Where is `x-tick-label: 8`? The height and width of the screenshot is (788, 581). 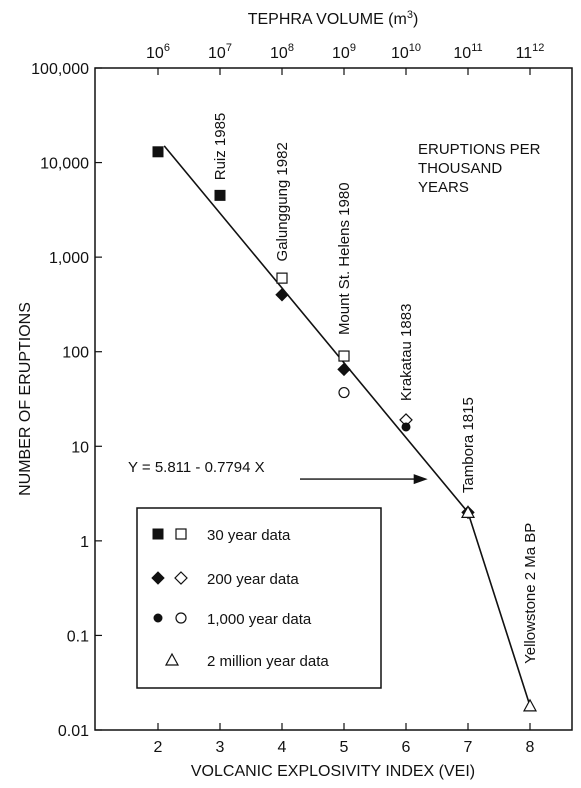
x-tick-label: 8 is located at coordinates (530, 747).